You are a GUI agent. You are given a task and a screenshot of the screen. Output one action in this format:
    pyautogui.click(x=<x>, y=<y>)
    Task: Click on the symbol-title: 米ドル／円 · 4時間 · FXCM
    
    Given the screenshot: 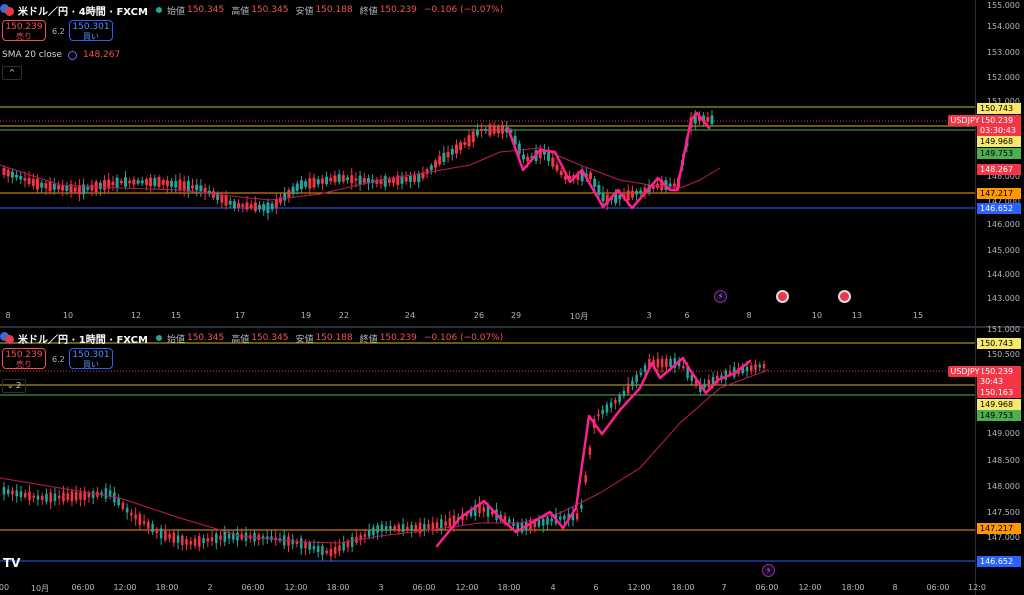 What is the action you would take?
    pyautogui.click(x=83, y=12)
    